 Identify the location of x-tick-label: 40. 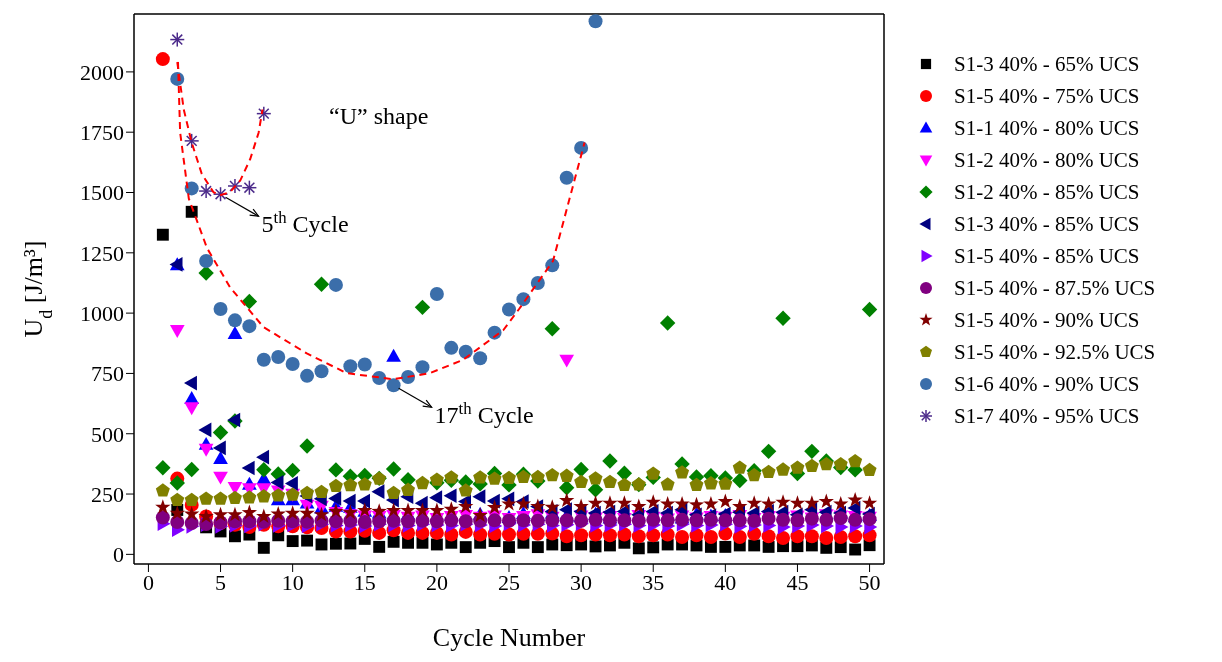
(725, 582).